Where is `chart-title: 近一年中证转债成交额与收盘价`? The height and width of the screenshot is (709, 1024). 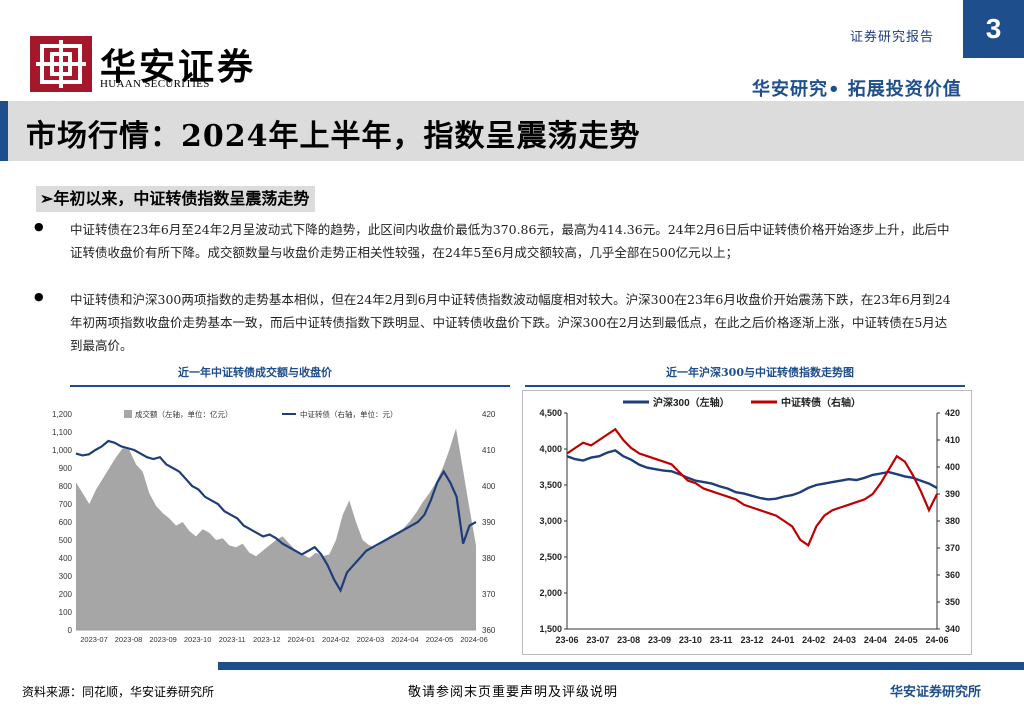 chart-title: 近一年中证转债成交额与收盘价 is located at coordinates (255, 372).